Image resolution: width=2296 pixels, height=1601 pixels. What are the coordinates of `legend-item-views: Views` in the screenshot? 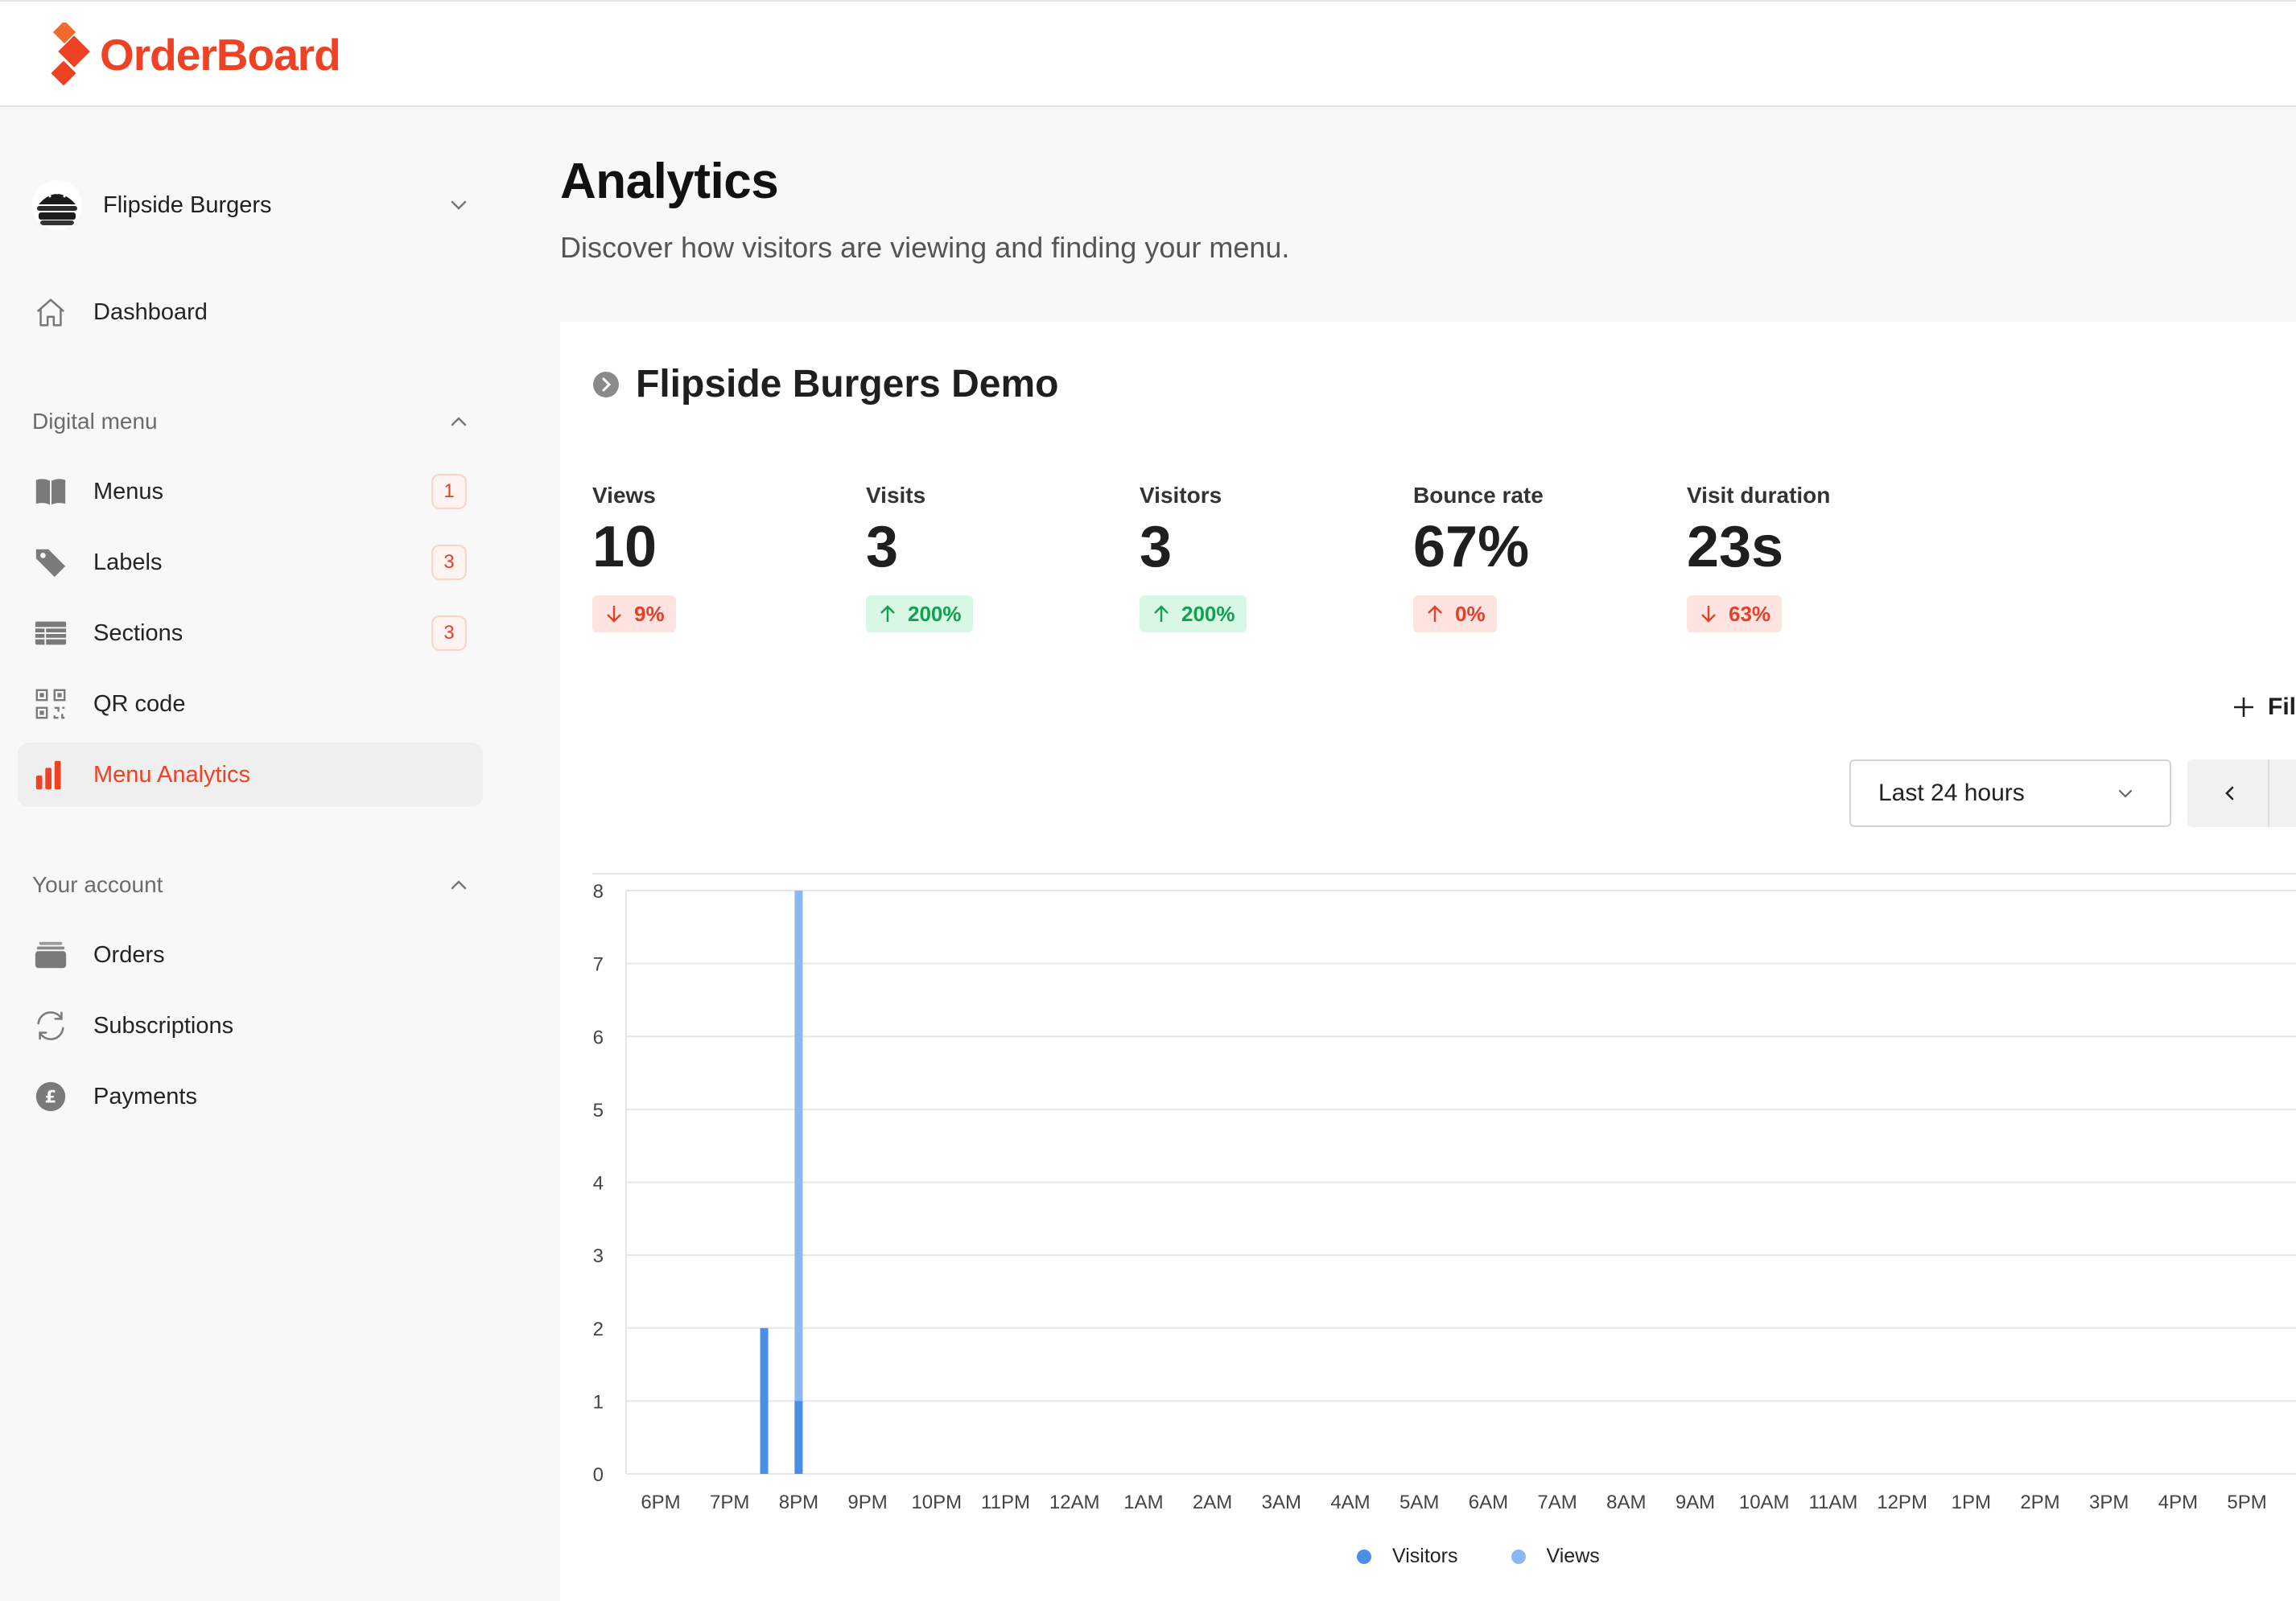 It's located at (1555, 1556).